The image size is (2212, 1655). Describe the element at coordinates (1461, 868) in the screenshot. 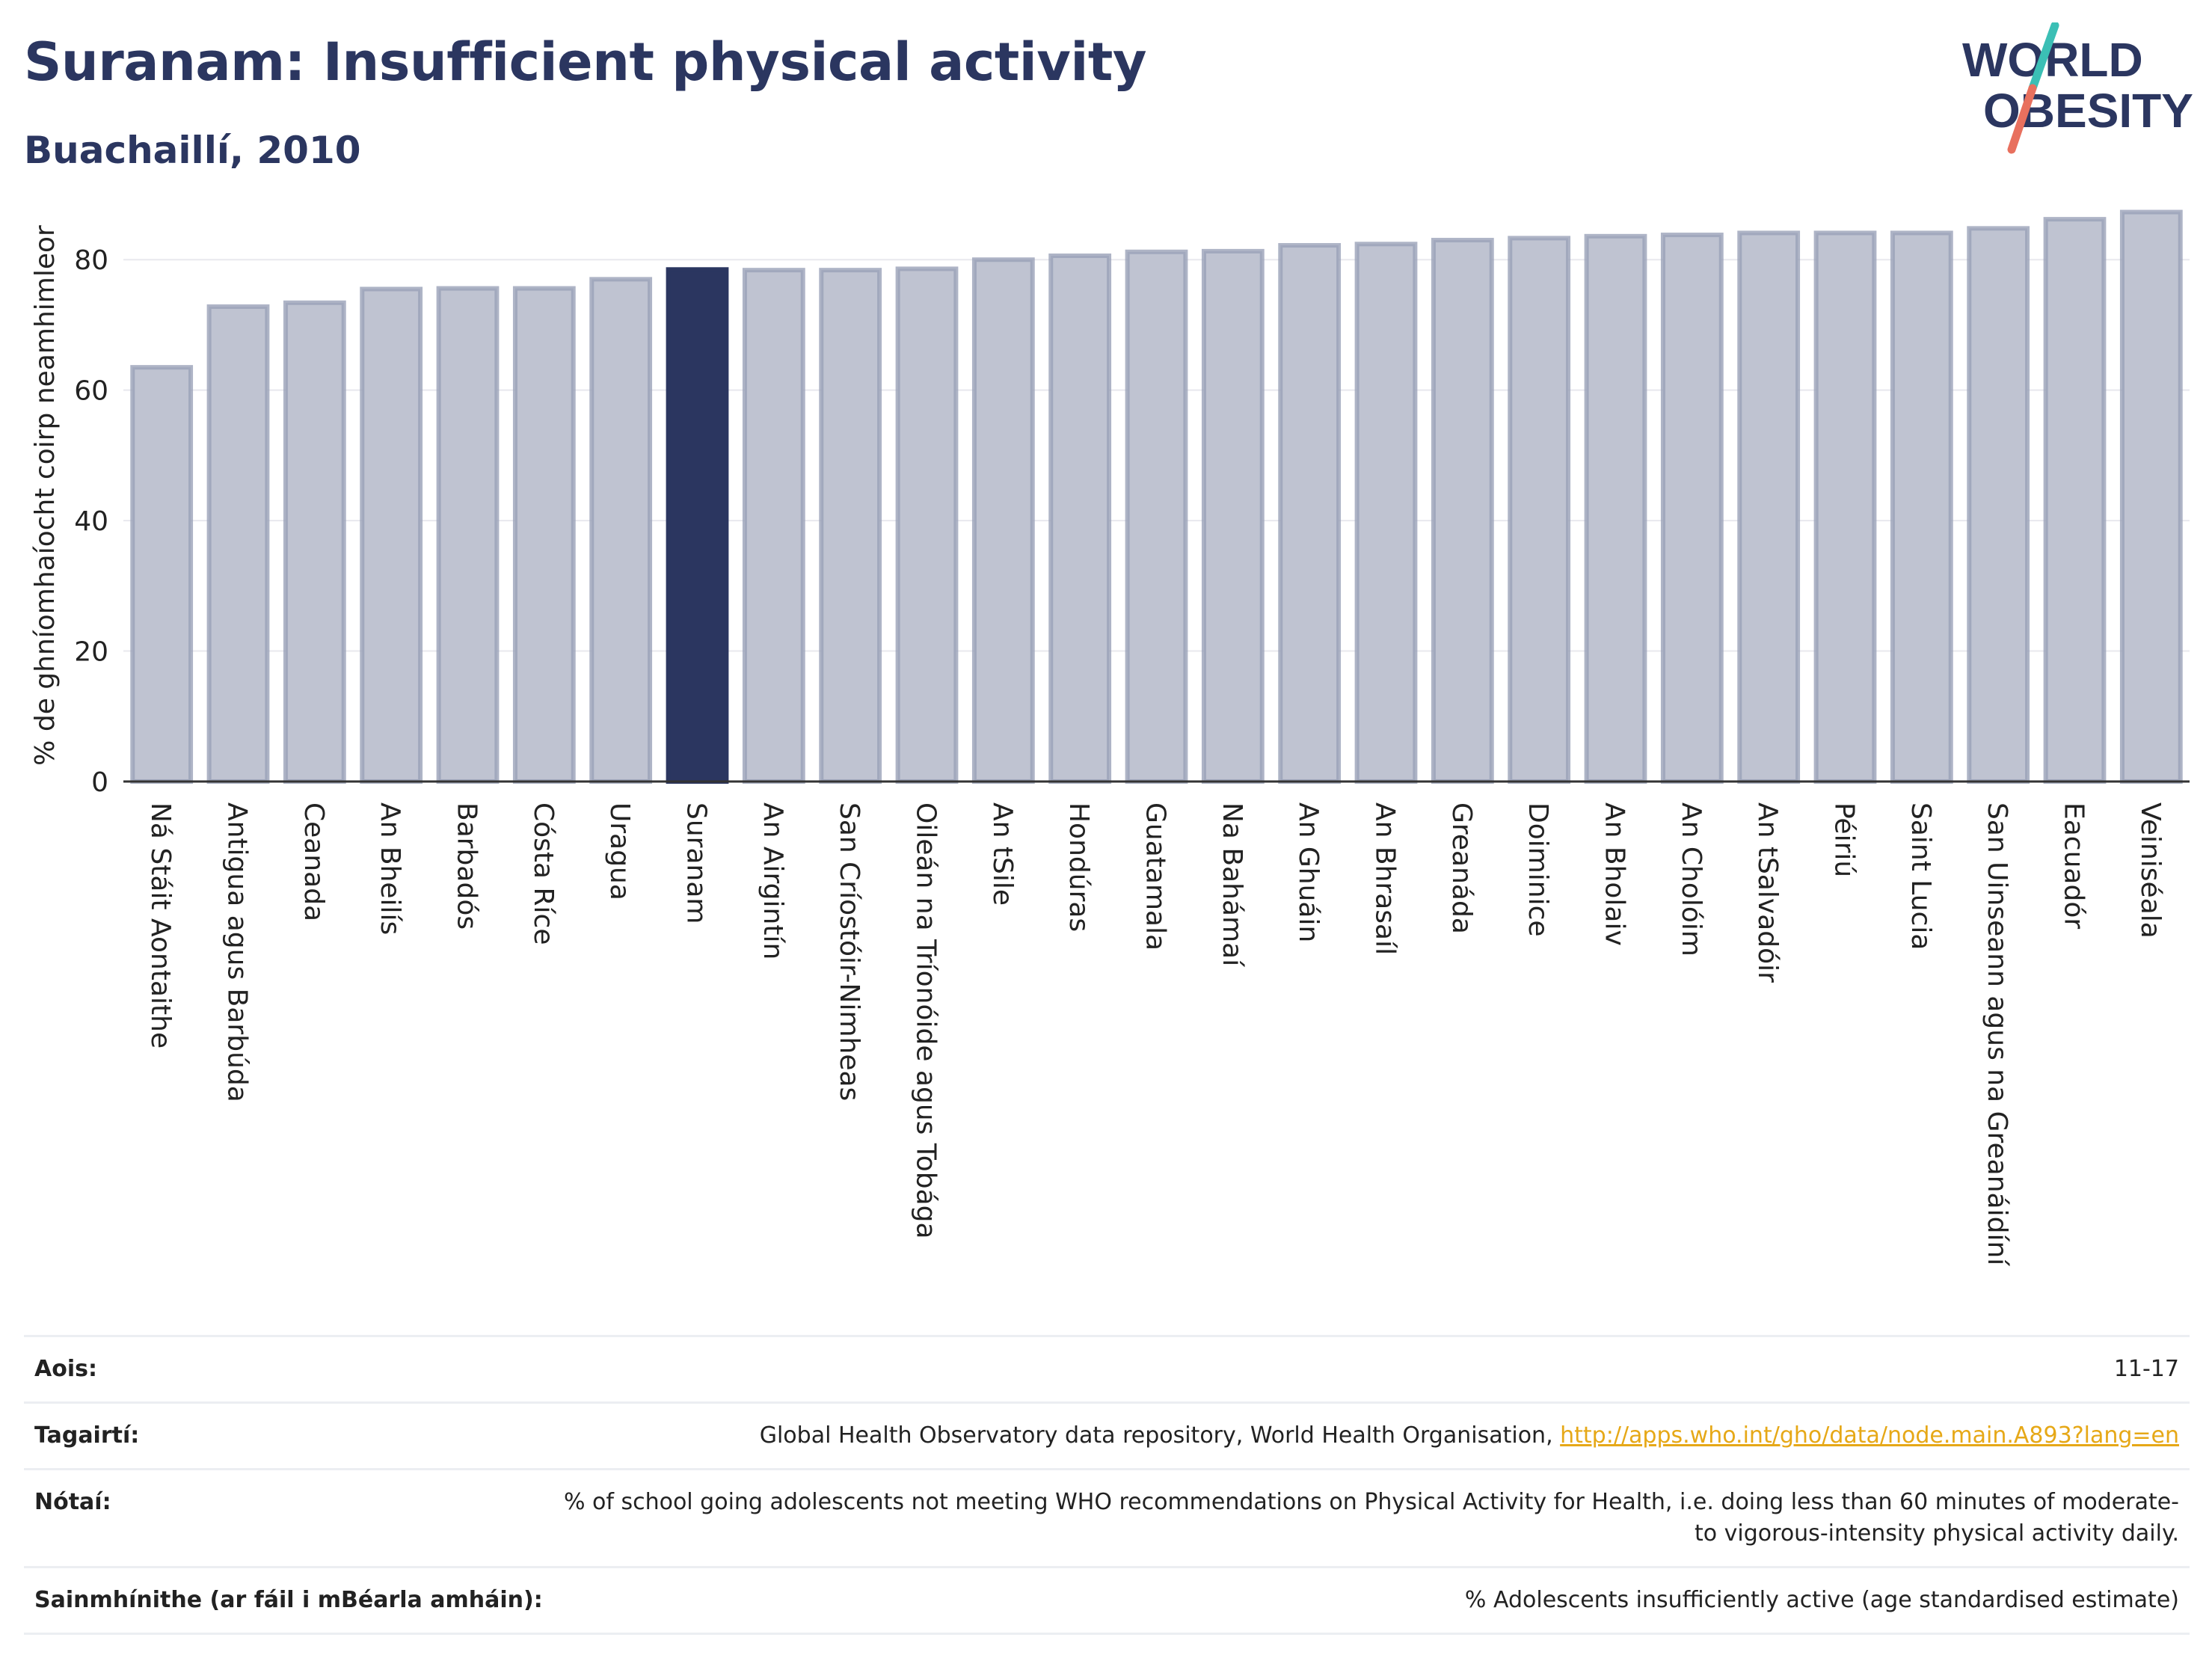

I see `x-tick-label: Greanáda` at that location.